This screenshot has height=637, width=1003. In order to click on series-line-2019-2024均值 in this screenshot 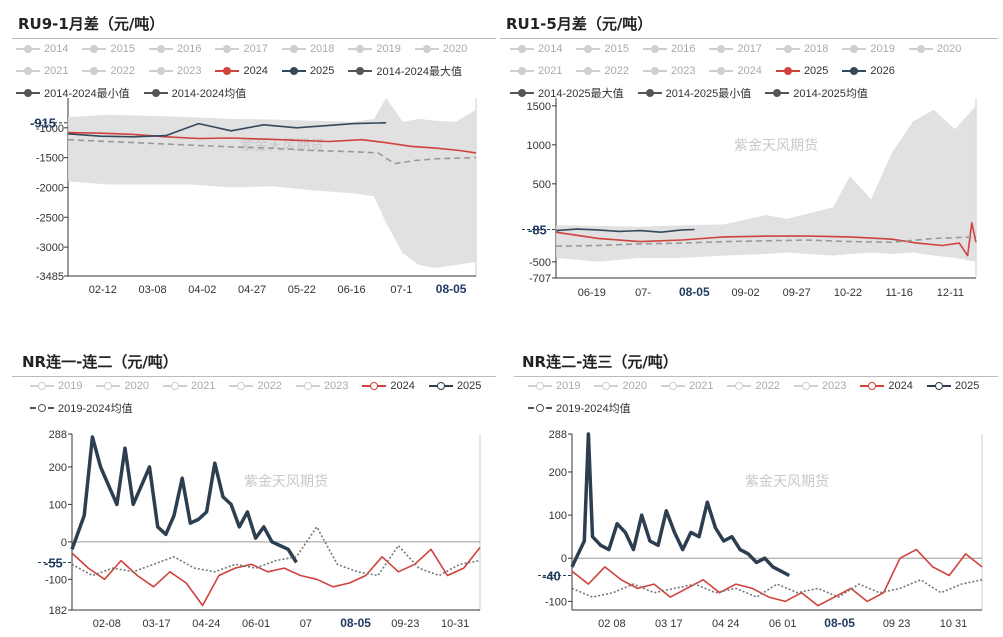, I will do `click(777, 588)`.